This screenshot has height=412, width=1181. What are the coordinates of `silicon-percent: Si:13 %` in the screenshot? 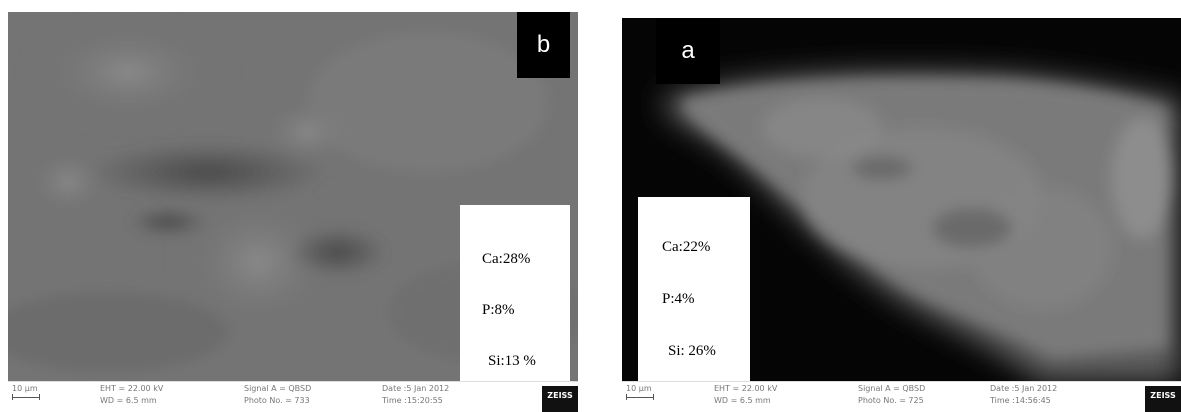 It's located at (512, 361).